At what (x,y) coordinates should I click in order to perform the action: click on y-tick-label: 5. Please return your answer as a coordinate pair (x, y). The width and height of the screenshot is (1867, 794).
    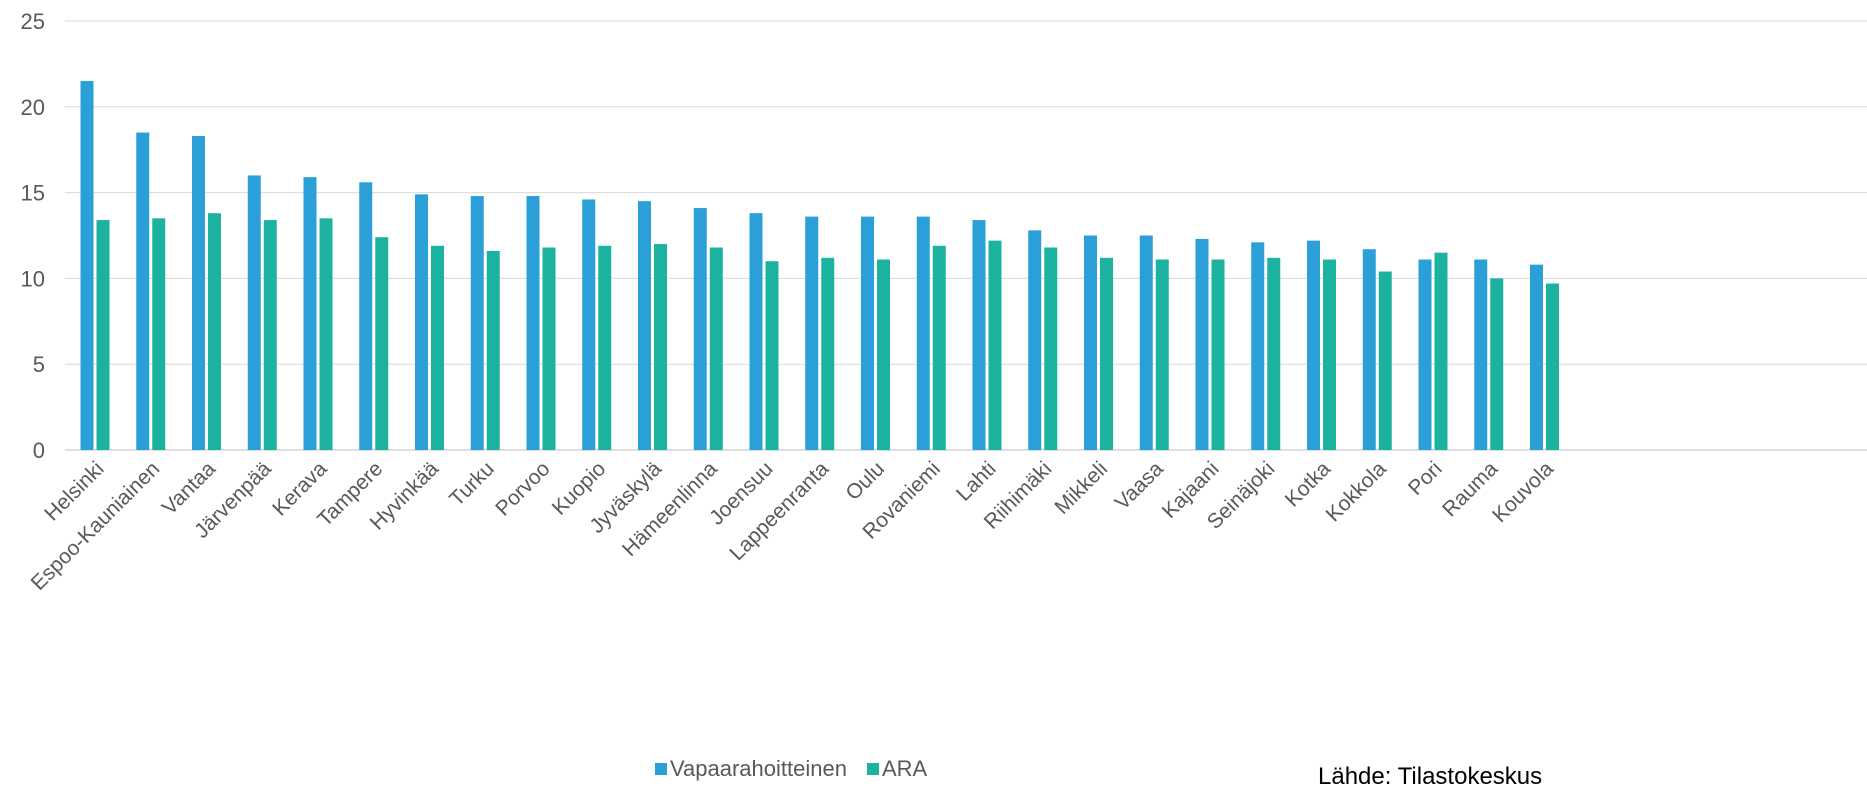
    Looking at the image, I should click on (39, 364).